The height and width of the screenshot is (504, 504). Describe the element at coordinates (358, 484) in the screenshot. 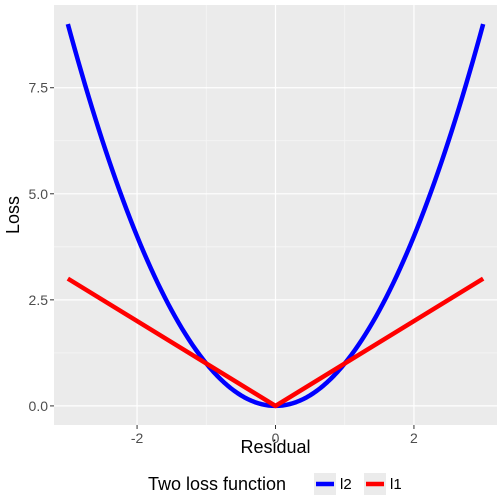

I see `legend-entries: l2 l1` at that location.